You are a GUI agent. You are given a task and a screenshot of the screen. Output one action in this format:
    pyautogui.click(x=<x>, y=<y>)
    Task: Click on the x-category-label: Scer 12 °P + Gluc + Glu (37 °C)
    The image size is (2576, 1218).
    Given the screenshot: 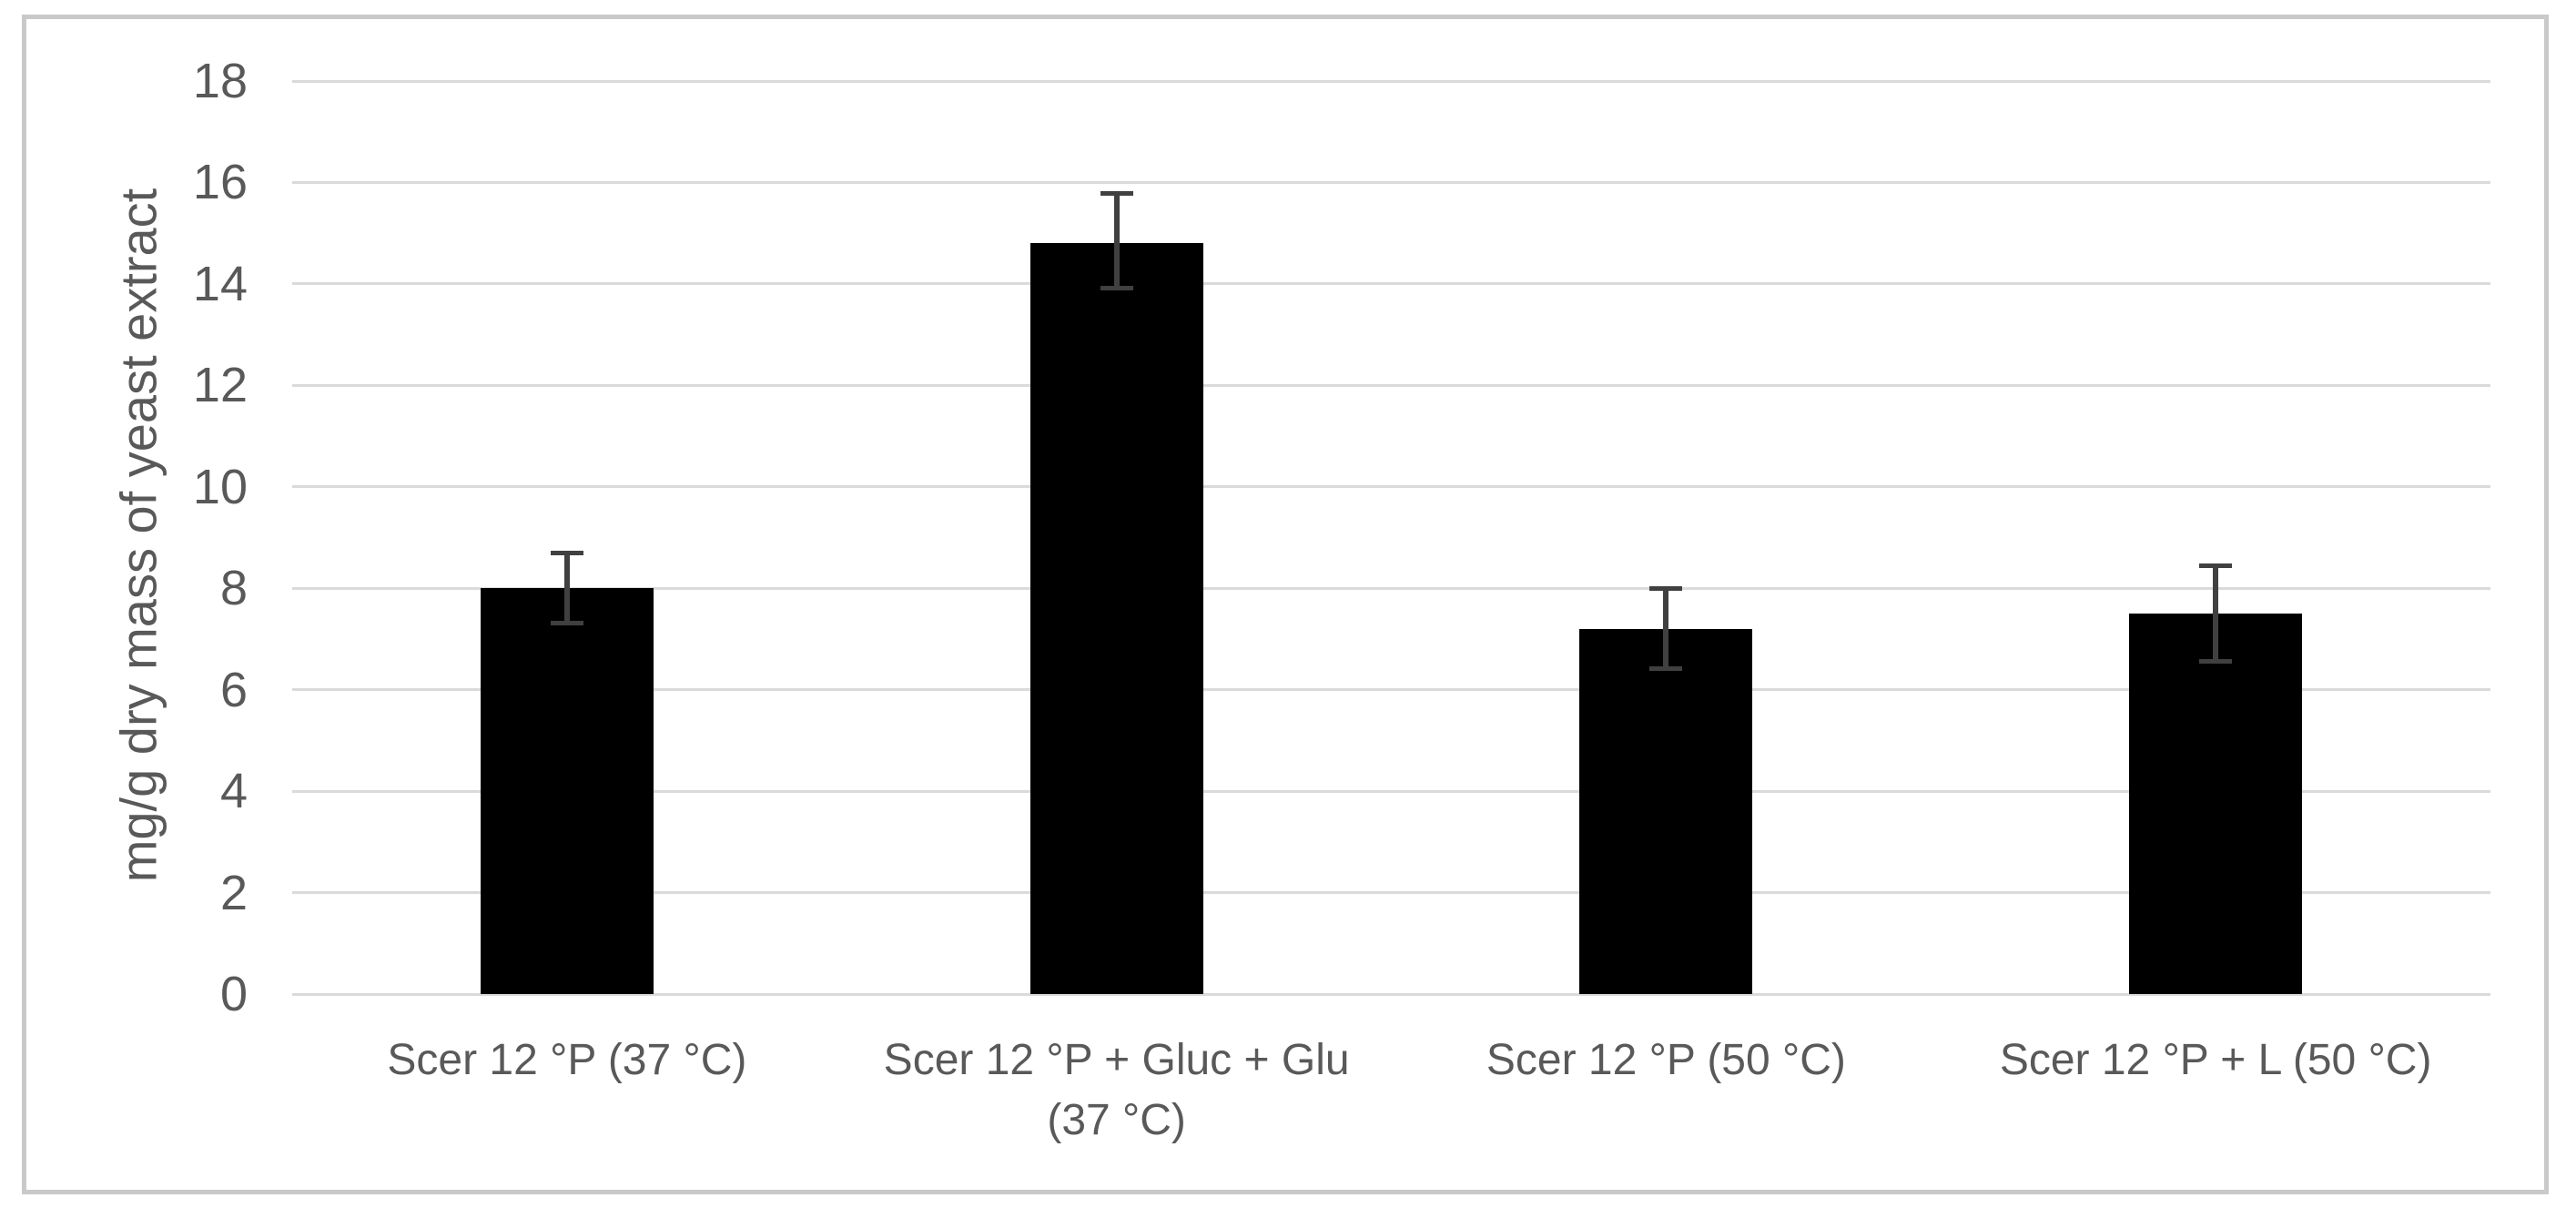 What is the action you would take?
    pyautogui.click(x=1116, y=1090)
    